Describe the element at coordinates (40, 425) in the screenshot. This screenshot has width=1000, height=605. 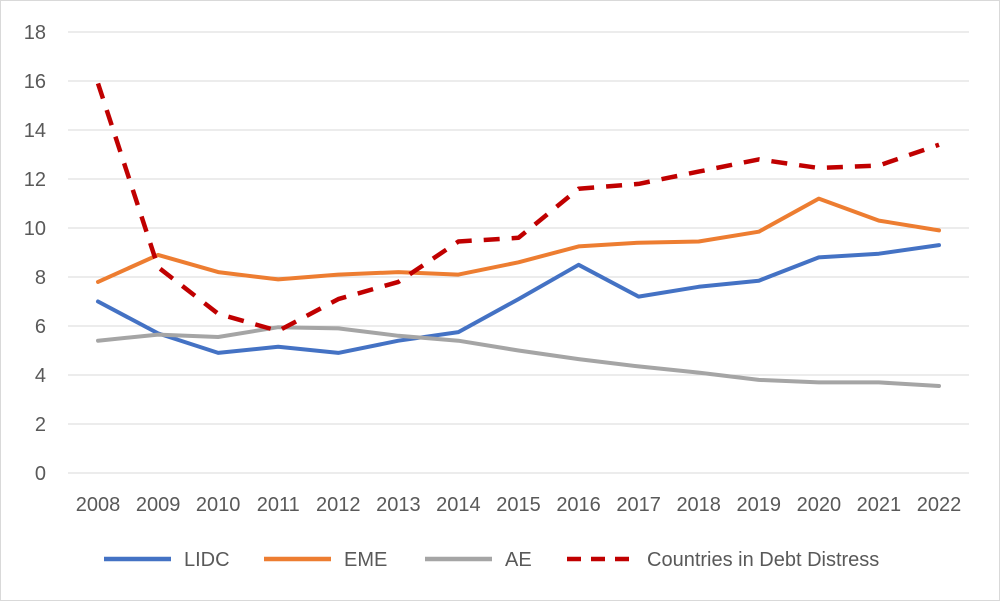
I see `y-tick-label: 2` at that location.